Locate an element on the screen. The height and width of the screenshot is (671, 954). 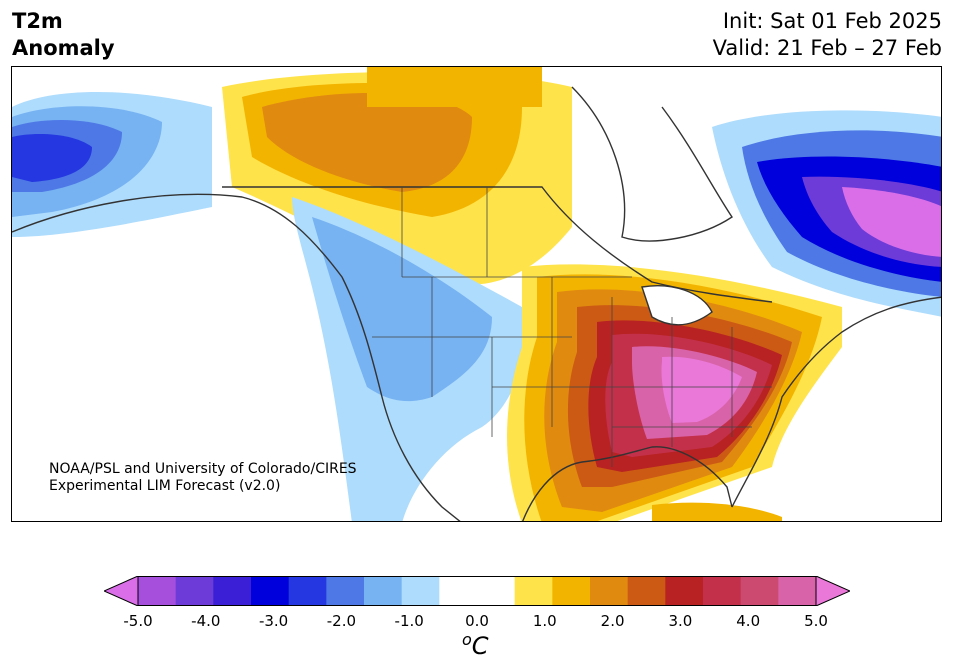
colorbar-tick-label: -3.0 is located at coordinates (273, 621).